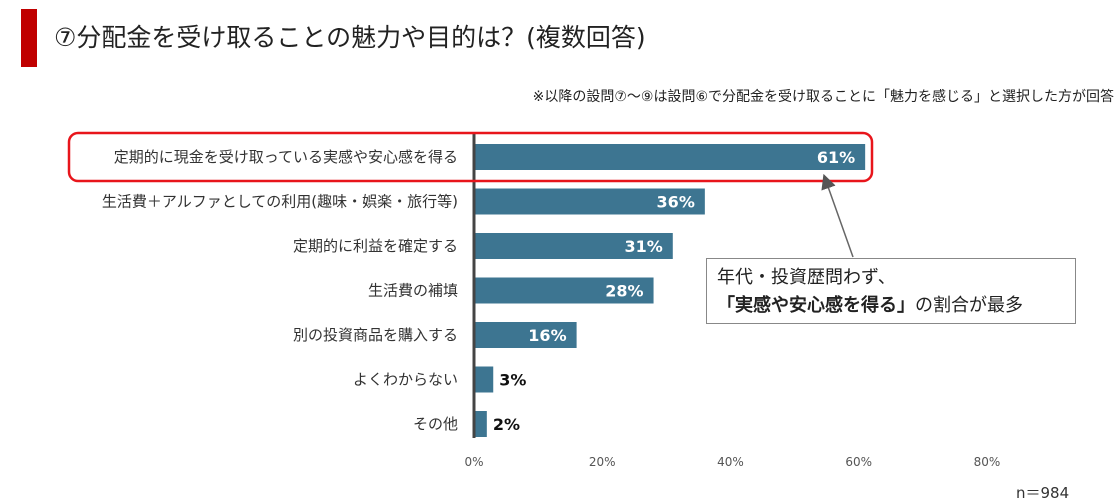 The width and height of the screenshot is (1120, 503). Describe the element at coordinates (506, 424) in the screenshot. I see `value-label-6: 2%` at that location.